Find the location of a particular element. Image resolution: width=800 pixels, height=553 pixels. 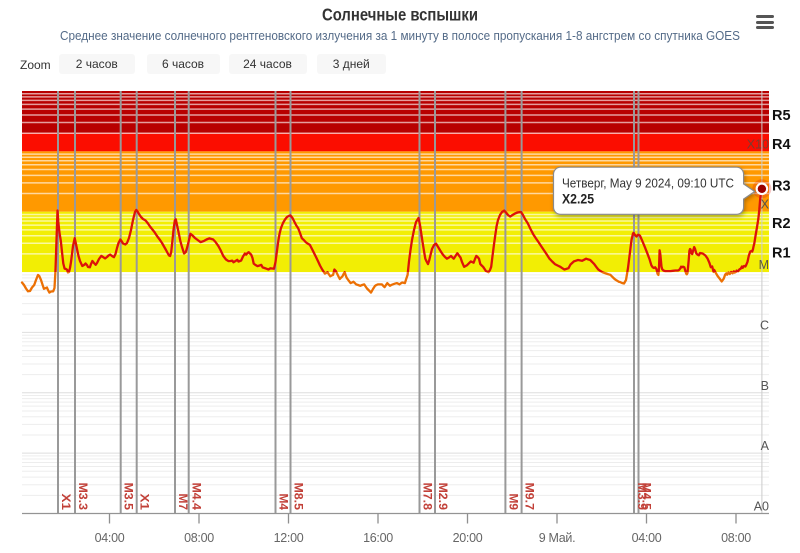

svg-text: M2.9 is located at coordinates (443, 497).